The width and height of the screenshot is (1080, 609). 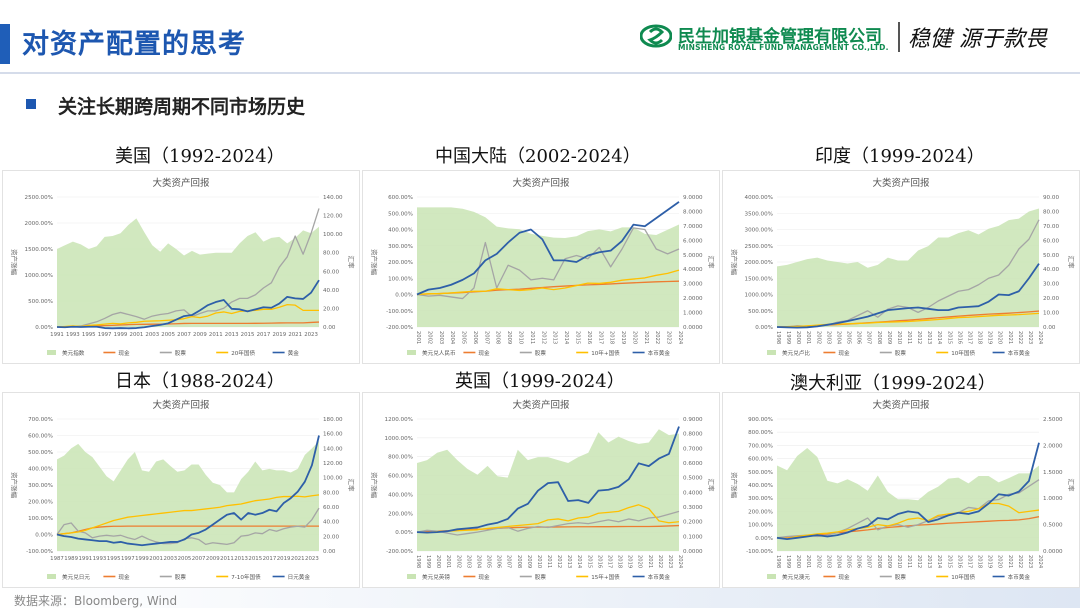 I want to click on y-right-tick: 120.00, so click(x=333, y=217).